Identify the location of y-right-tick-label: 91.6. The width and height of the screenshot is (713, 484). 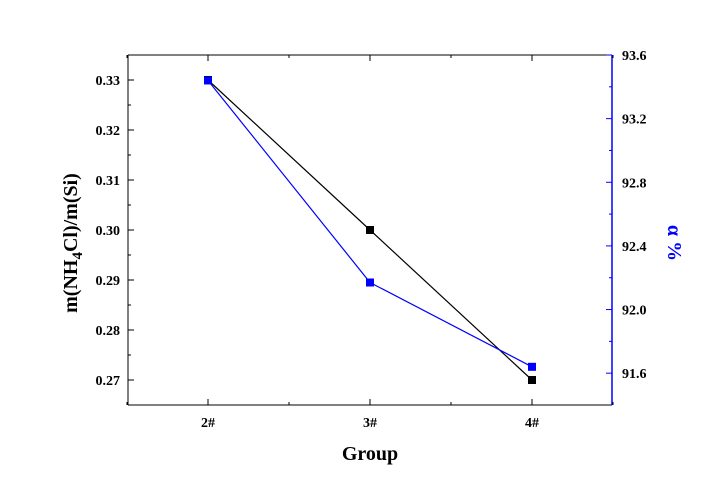
(634, 374).